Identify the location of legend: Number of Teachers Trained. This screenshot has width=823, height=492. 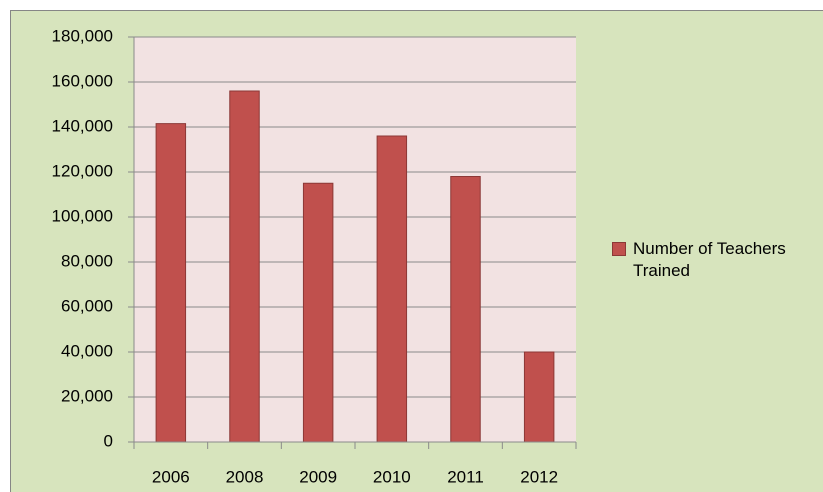
(717, 260).